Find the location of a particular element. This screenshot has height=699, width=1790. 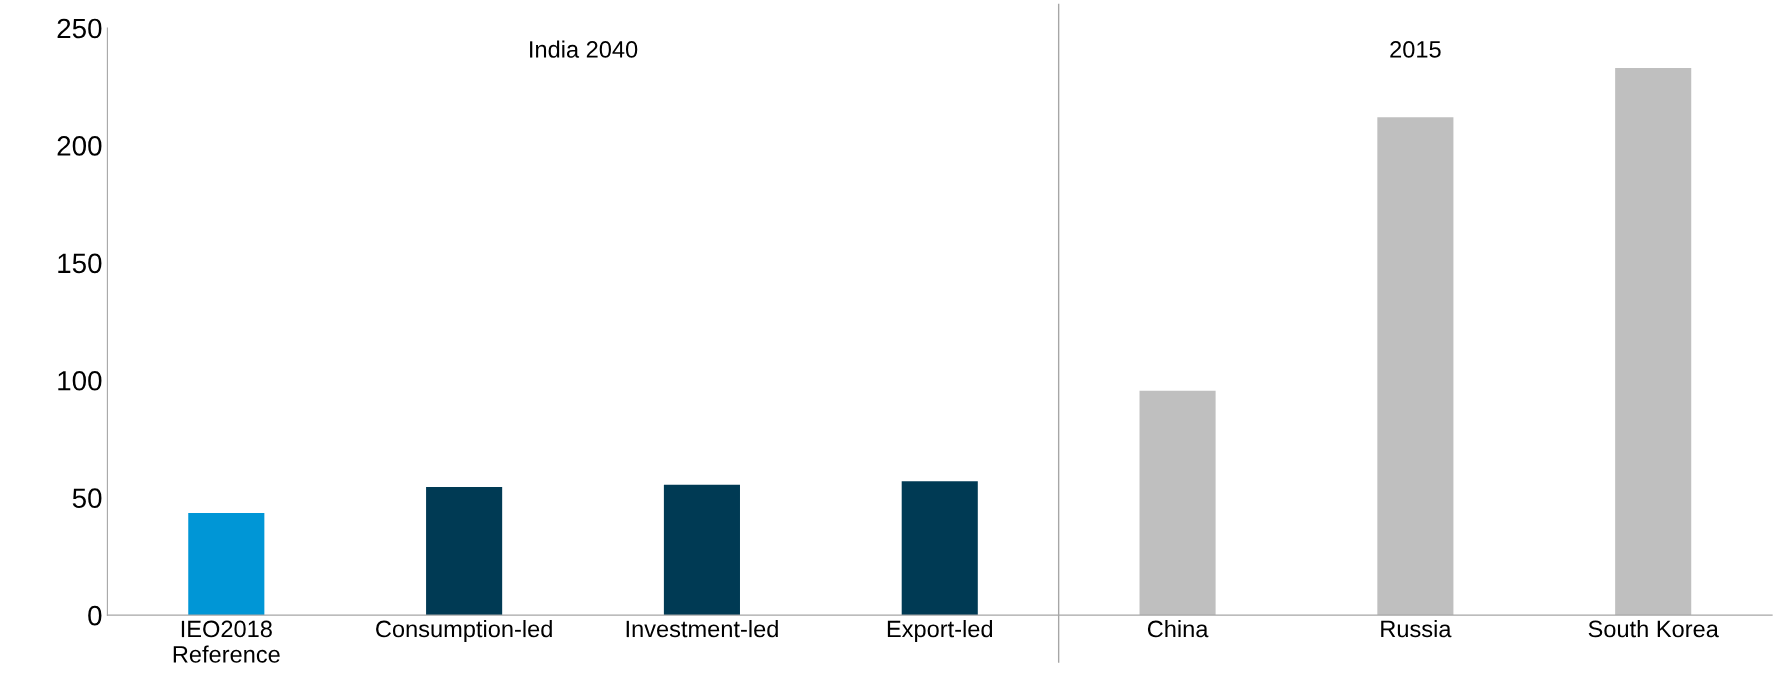

x-tick-label: IEO2018 Reference is located at coordinates (226, 641).